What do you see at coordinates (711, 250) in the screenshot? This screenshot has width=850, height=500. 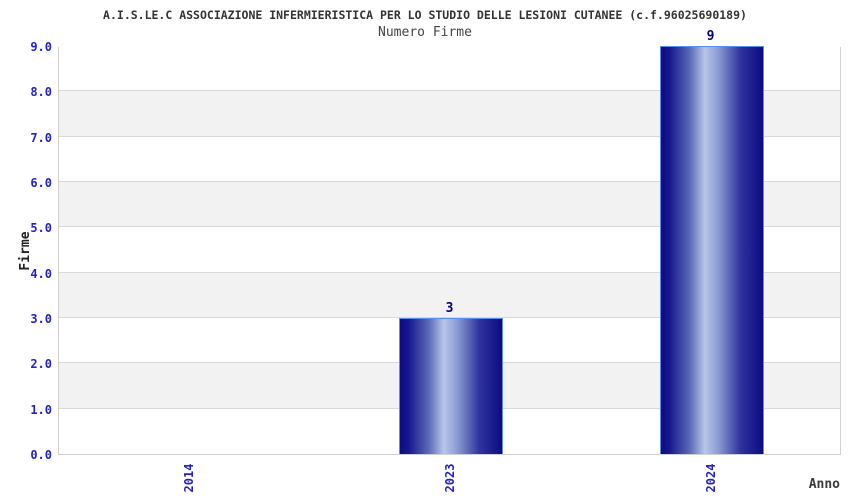 I see `bar-2024` at bounding box center [711, 250].